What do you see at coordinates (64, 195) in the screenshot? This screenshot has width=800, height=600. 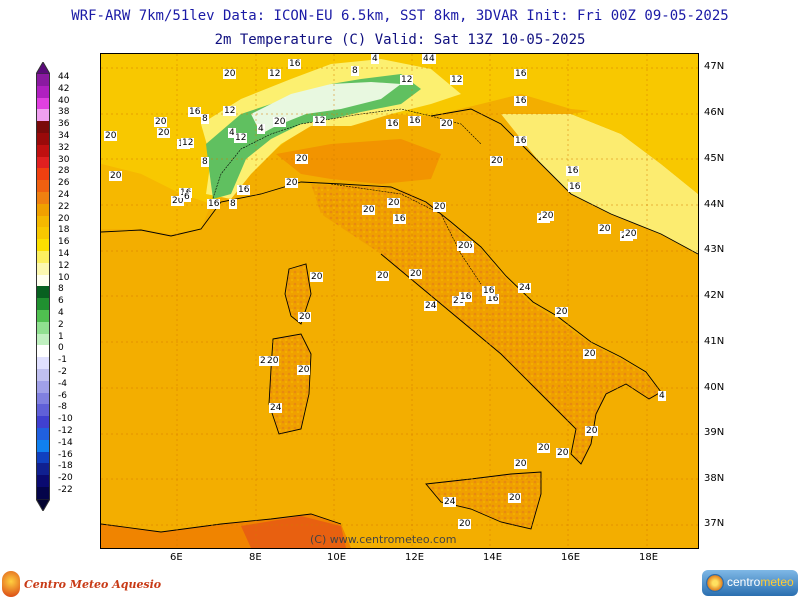 I see `colorbar-label: 24` at bounding box center [64, 195].